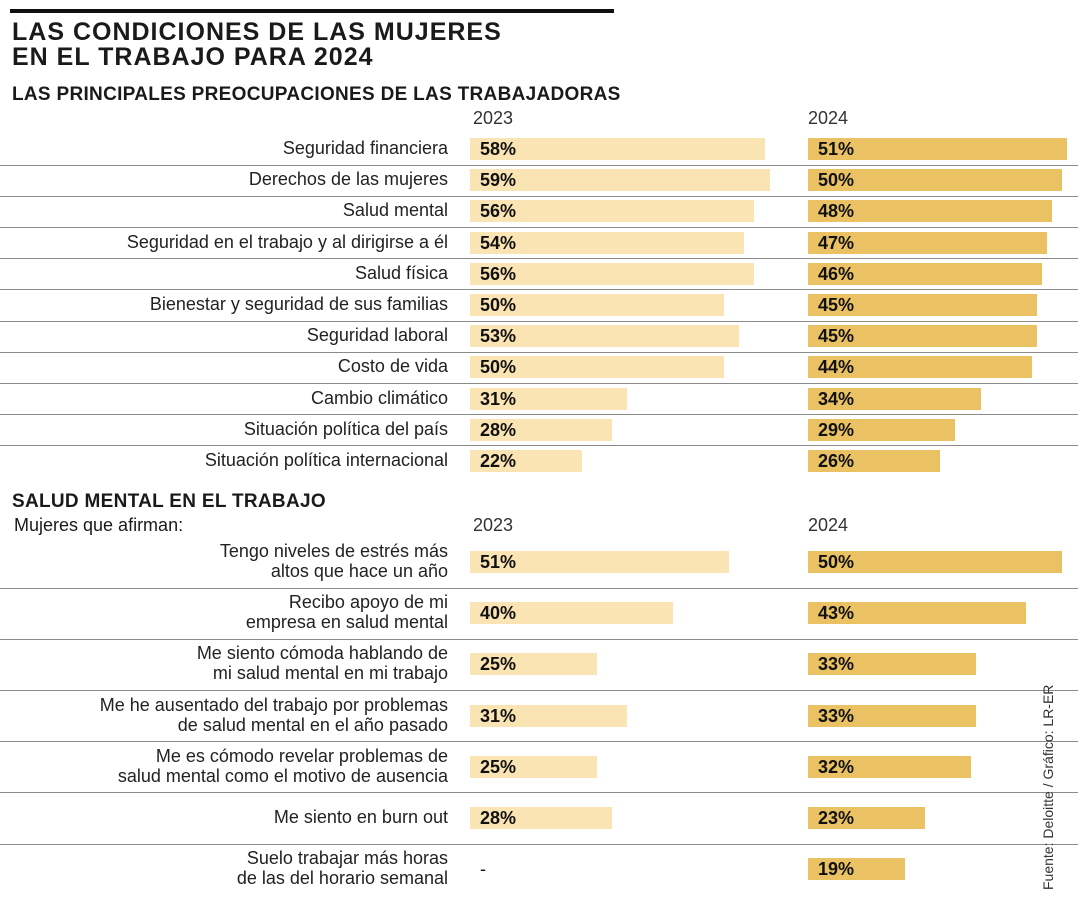 The width and height of the screenshot is (1080, 900). I want to click on category-label: Costo de vida, so click(393, 366).